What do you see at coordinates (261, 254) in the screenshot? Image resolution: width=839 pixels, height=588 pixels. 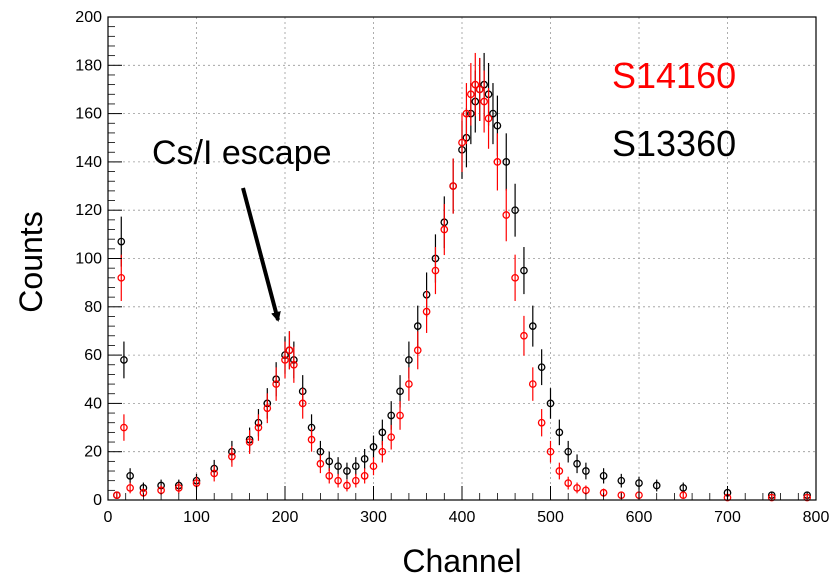 I see `annotation-arrow` at bounding box center [261, 254].